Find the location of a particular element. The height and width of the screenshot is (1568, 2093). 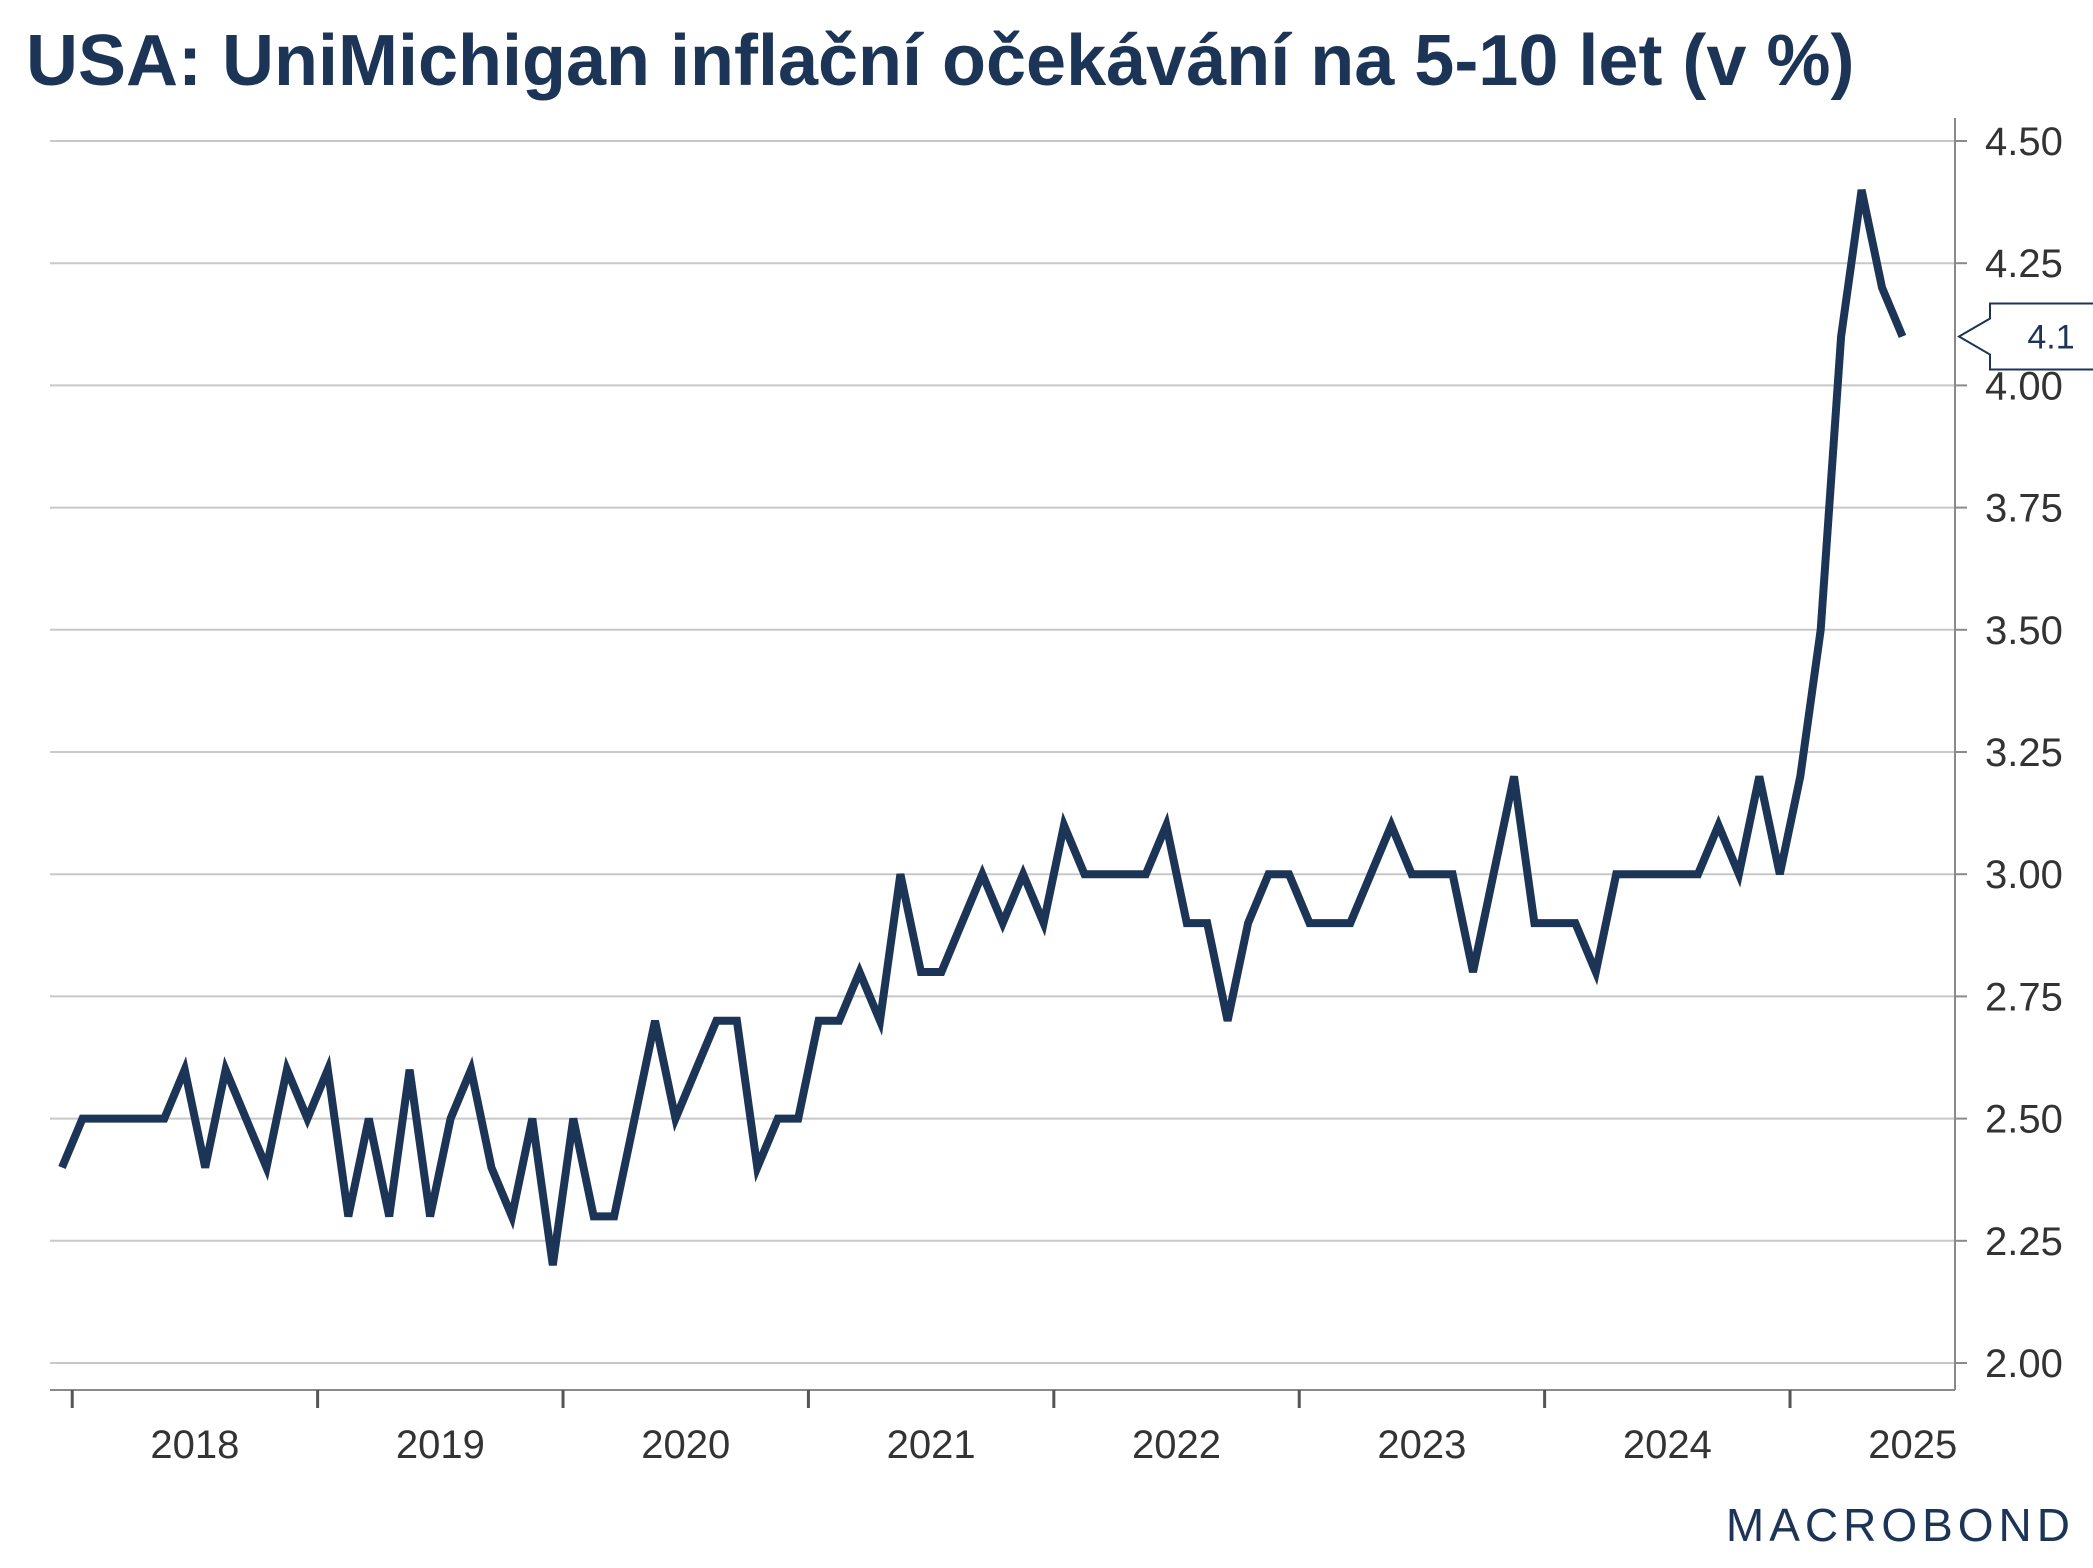

y-tick-label: 3.00 is located at coordinates (2024, 875).